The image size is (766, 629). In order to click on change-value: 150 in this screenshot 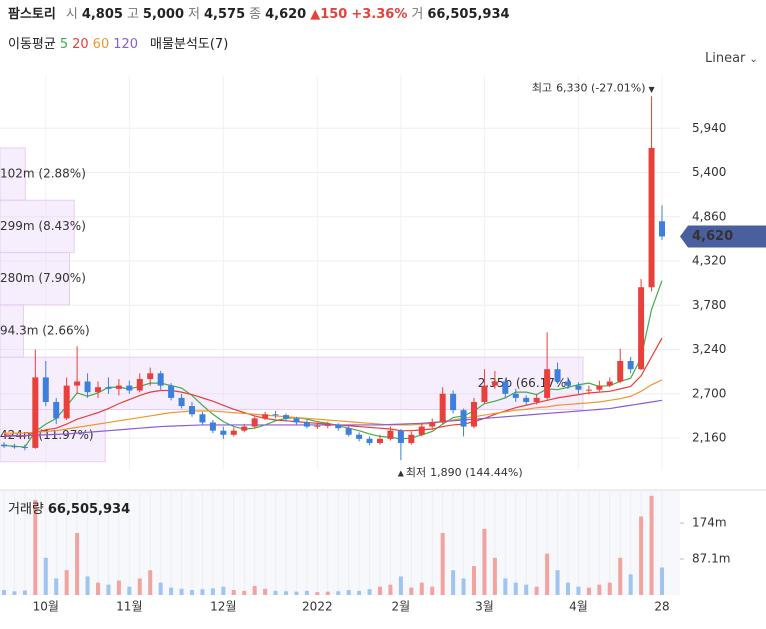, I will do `click(334, 14)`.